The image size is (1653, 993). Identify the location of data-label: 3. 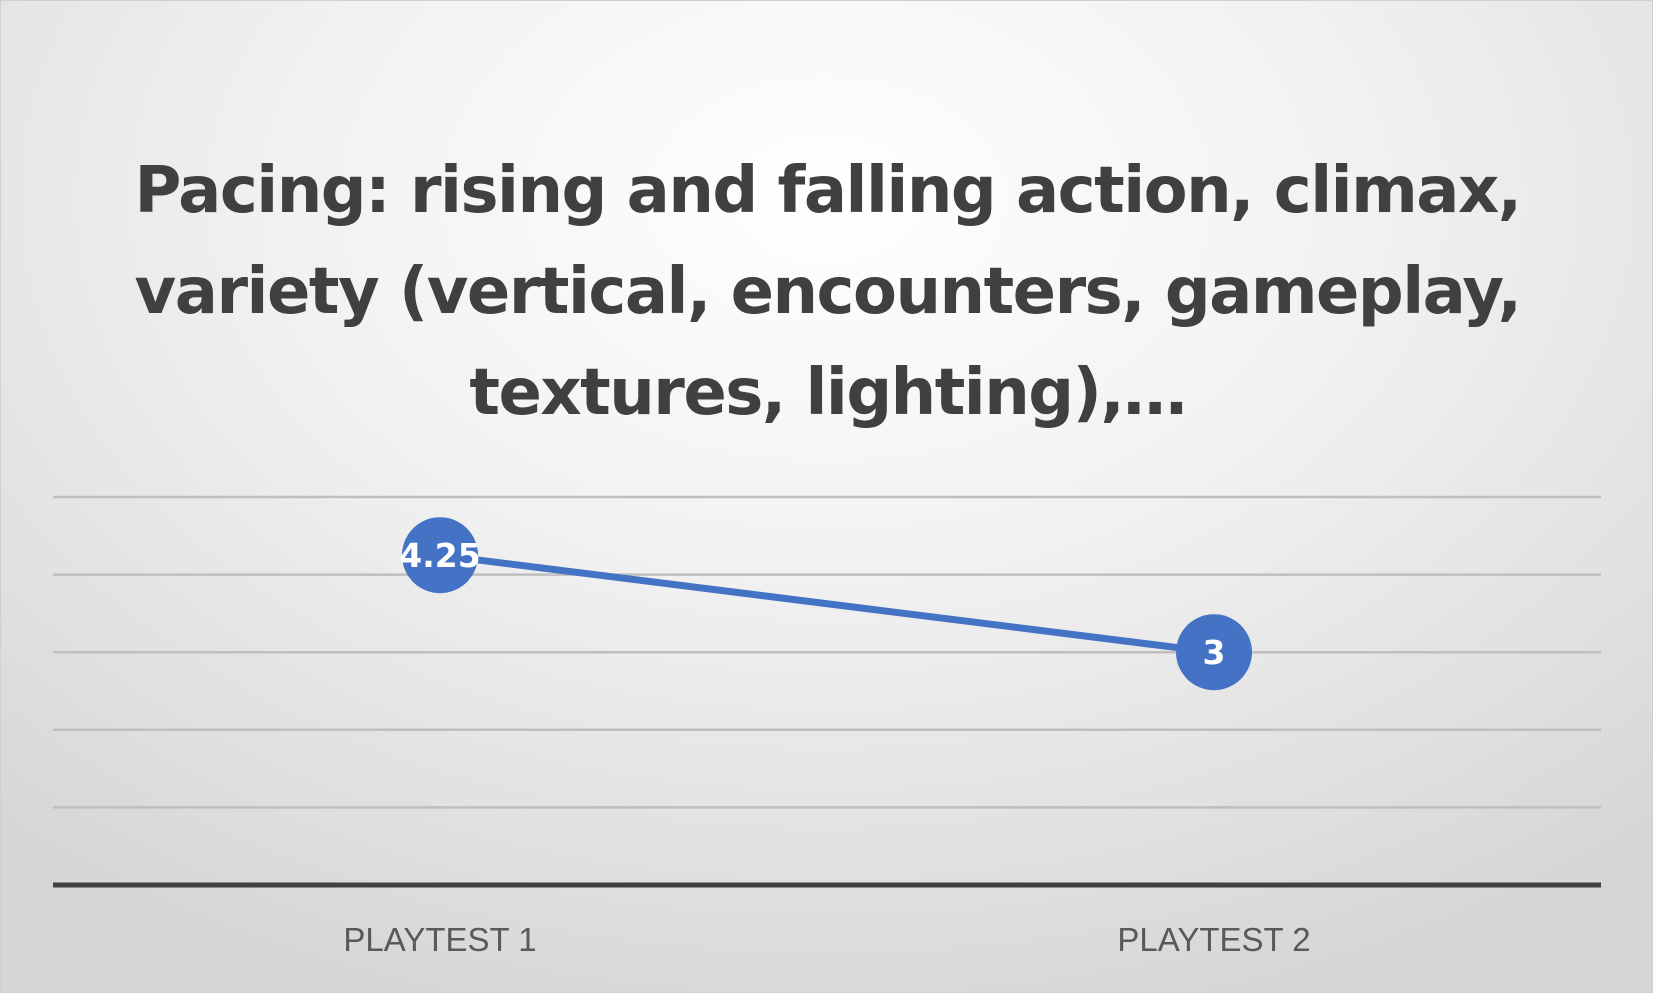
(1214, 652).